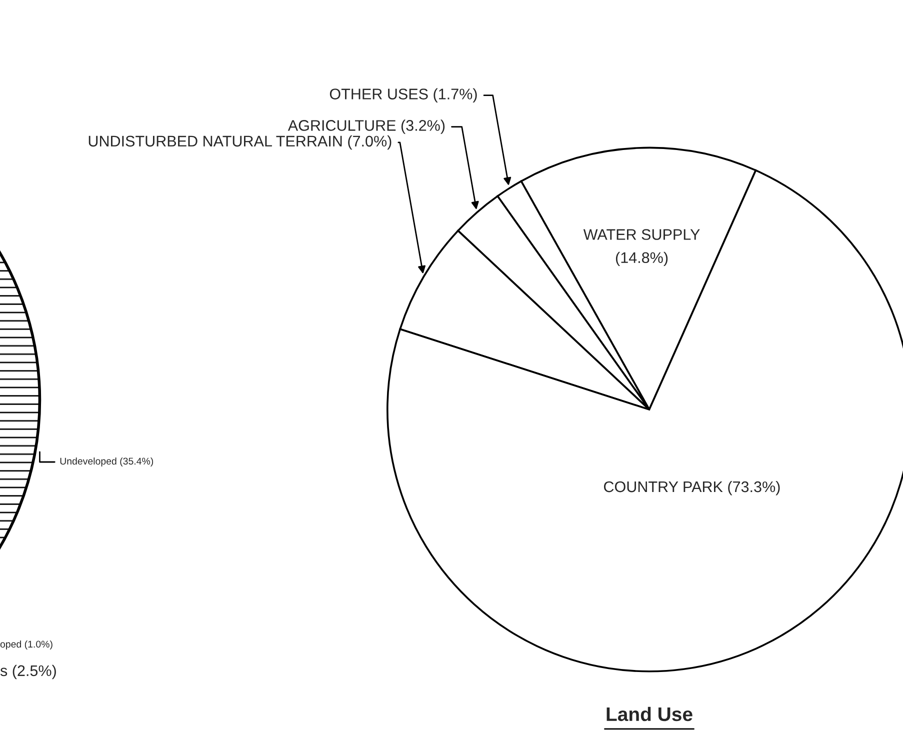 This screenshot has width=903, height=744. I want to click on slice-label: COUNTRY PARK (73.3%), so click(692, 488).